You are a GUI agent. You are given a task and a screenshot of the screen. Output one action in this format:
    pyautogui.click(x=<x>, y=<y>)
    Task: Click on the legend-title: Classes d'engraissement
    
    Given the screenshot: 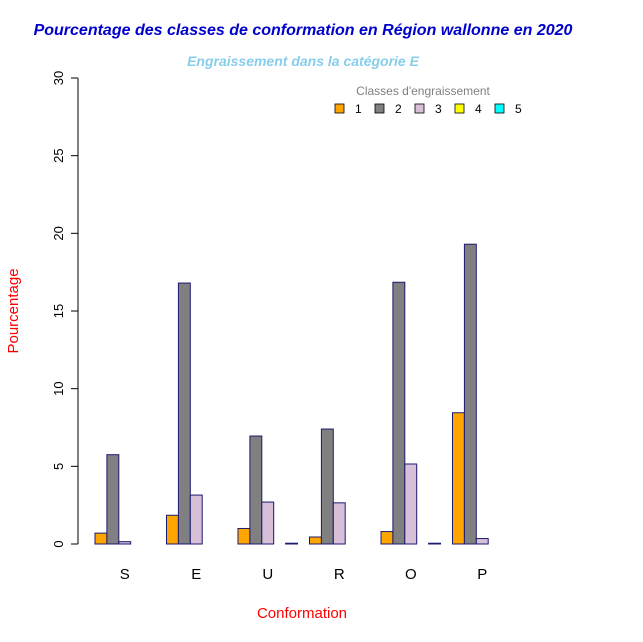 What is the action you would take?
    pyautogui.click(x=423, y=91)
    